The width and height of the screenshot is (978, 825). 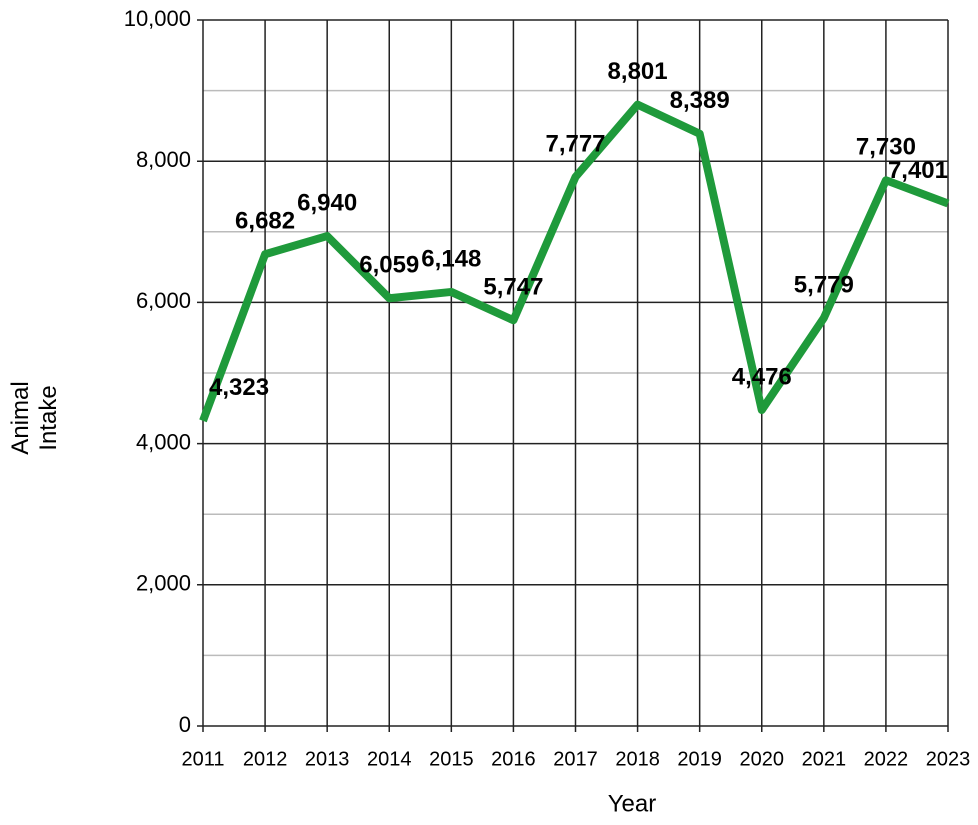 What do you see at coordinates (700, 100) in the screenshot?
I see `data-label: 8,389` at bounding box center [700, 100].